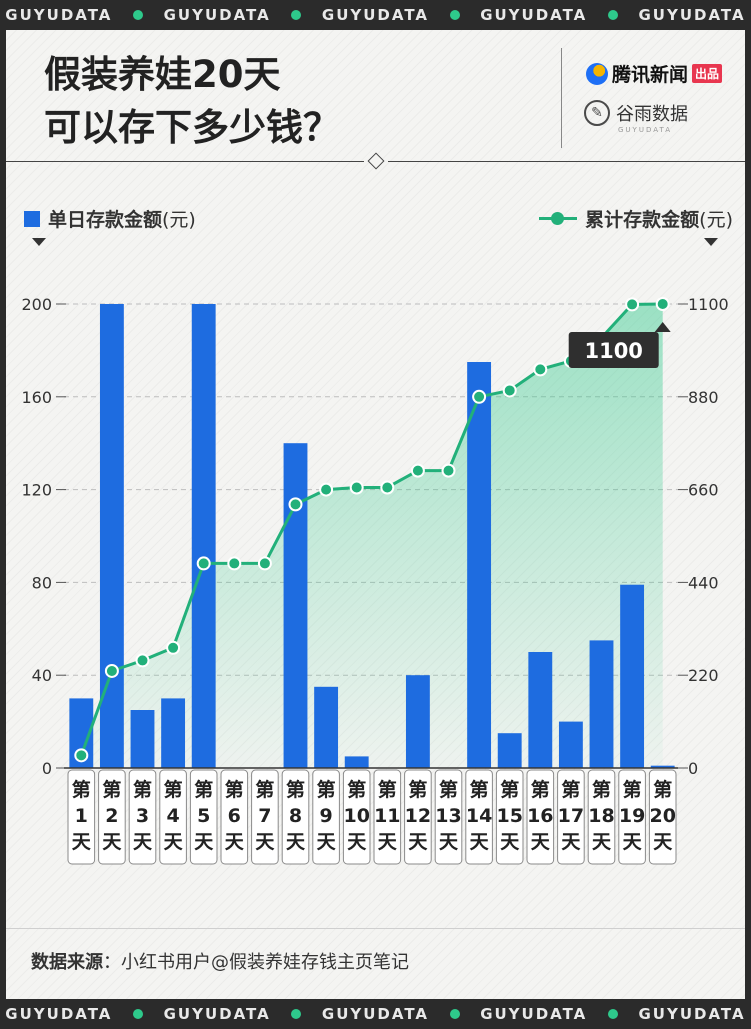 The height and width of the screenshot is (1029, 751). Describe the element at coordinates (67, 962) in the screenshot. I see `source-label: 数据来源` at that location.